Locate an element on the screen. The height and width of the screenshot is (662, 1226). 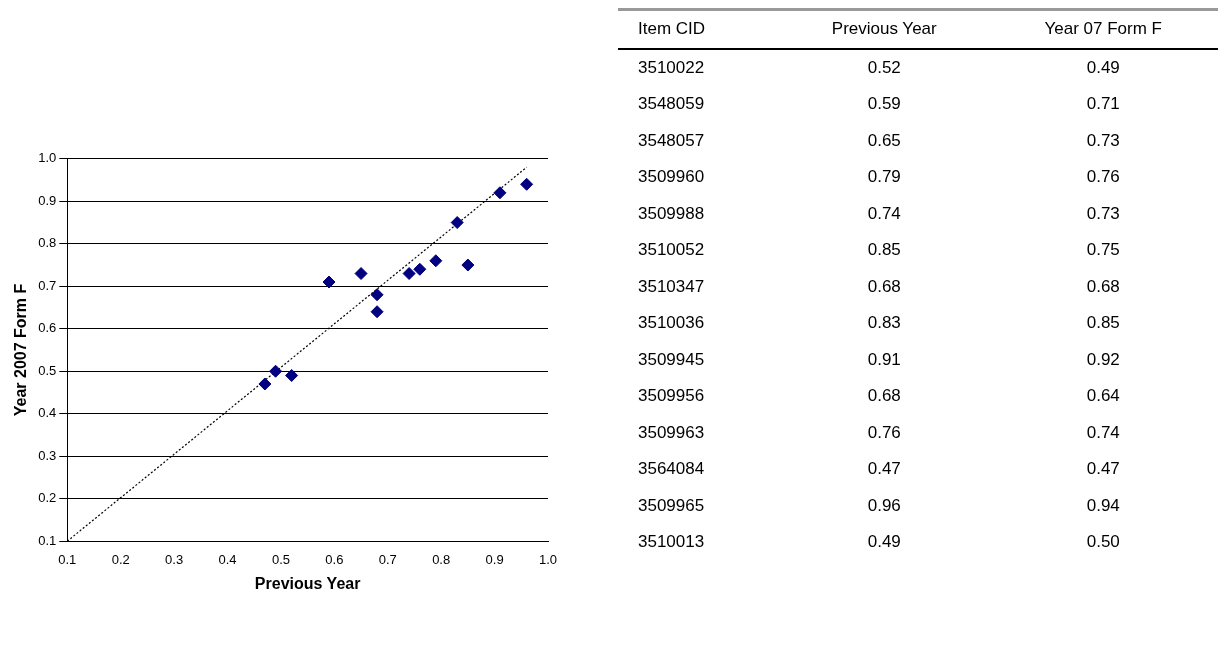
category-label: 3510052 is located at coordinates (671, 250).